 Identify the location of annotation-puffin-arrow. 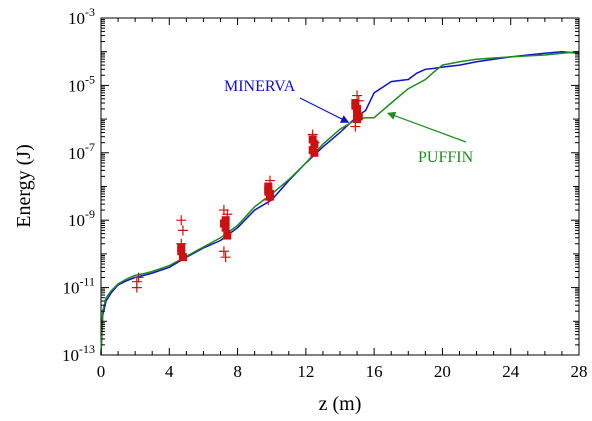
(427, 127).